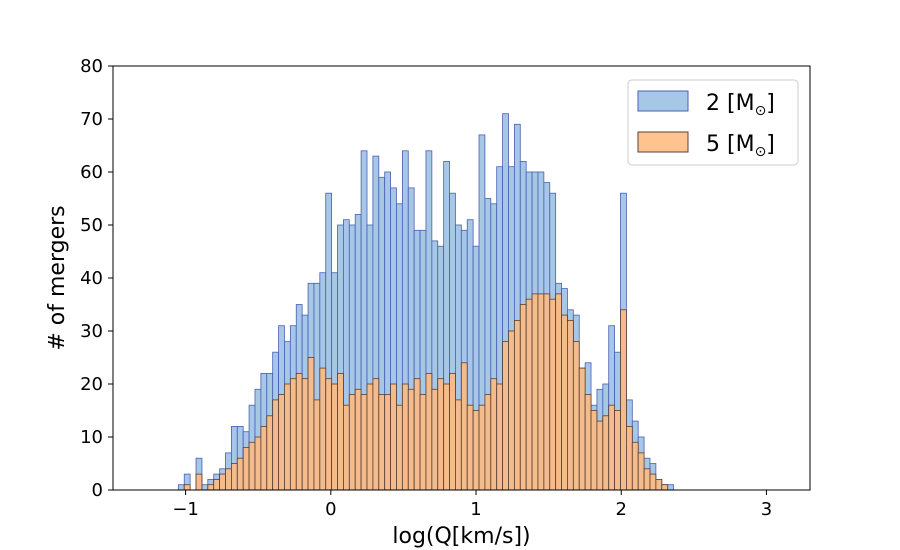 This screenshot has height=550, width=900. What do you see at coordinates (91, 225) in the screenshot?
I see `y-tick-label: 50` at bounding box center [91, 225].